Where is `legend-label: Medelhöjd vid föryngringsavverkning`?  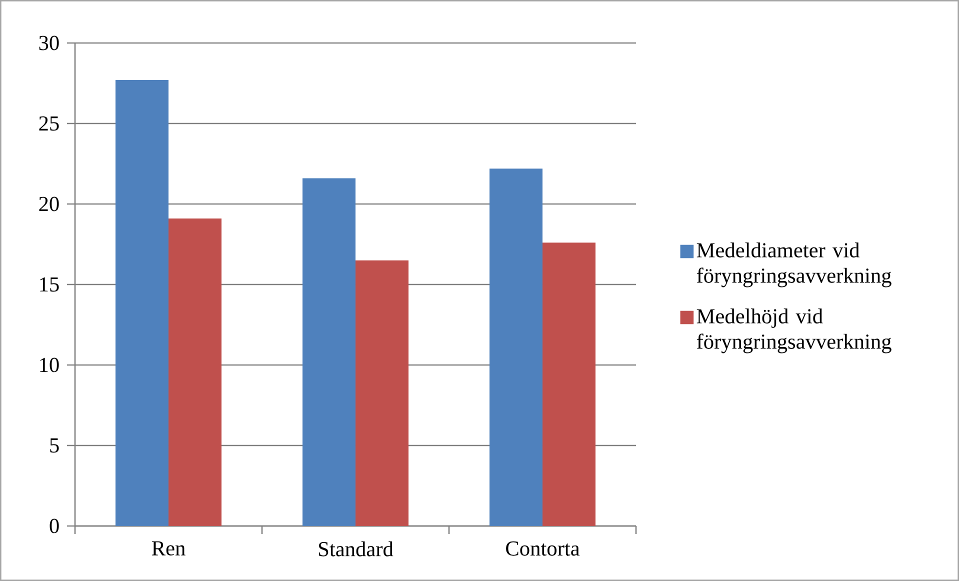 legend-label: Medelhöjd vid föryngringsavverkning is located at coordinates (794, 331).